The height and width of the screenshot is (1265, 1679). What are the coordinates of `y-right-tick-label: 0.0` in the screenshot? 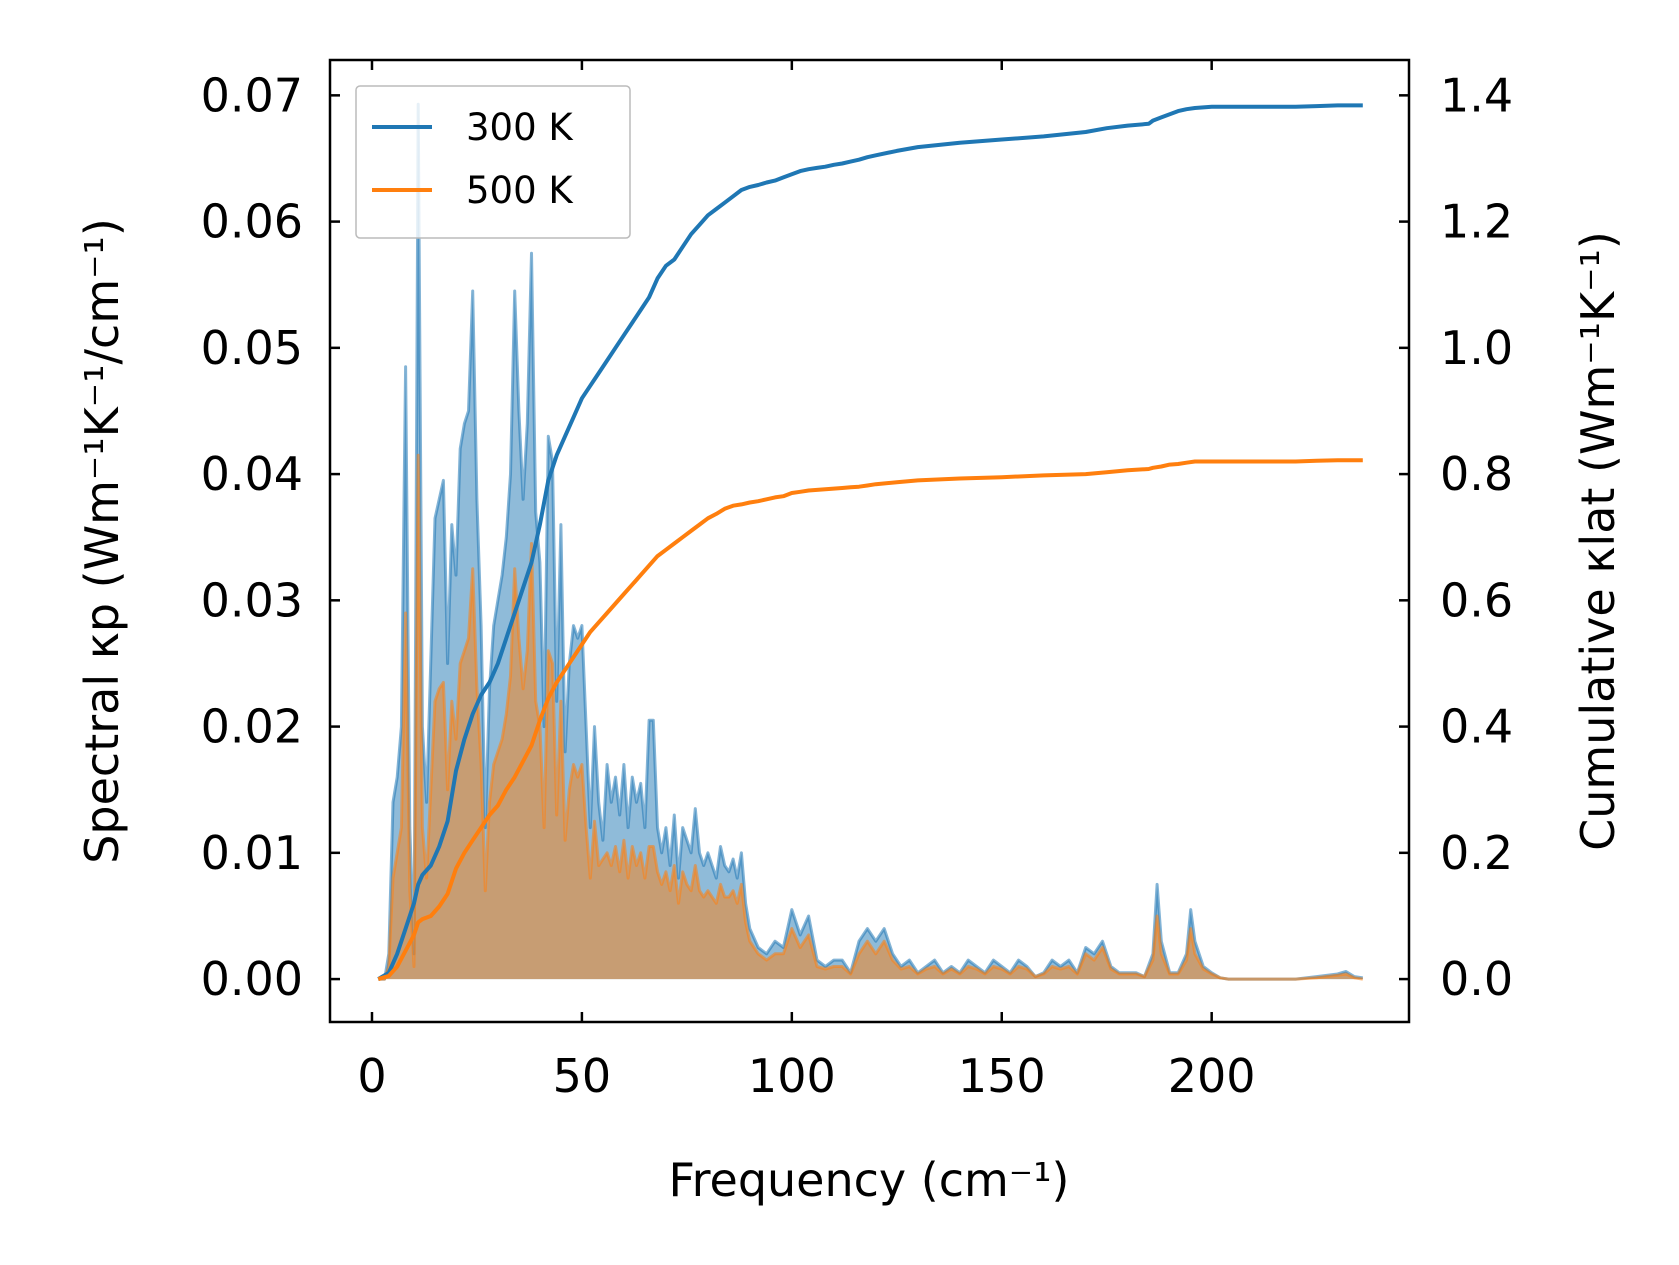 It's located at (1476, 979).